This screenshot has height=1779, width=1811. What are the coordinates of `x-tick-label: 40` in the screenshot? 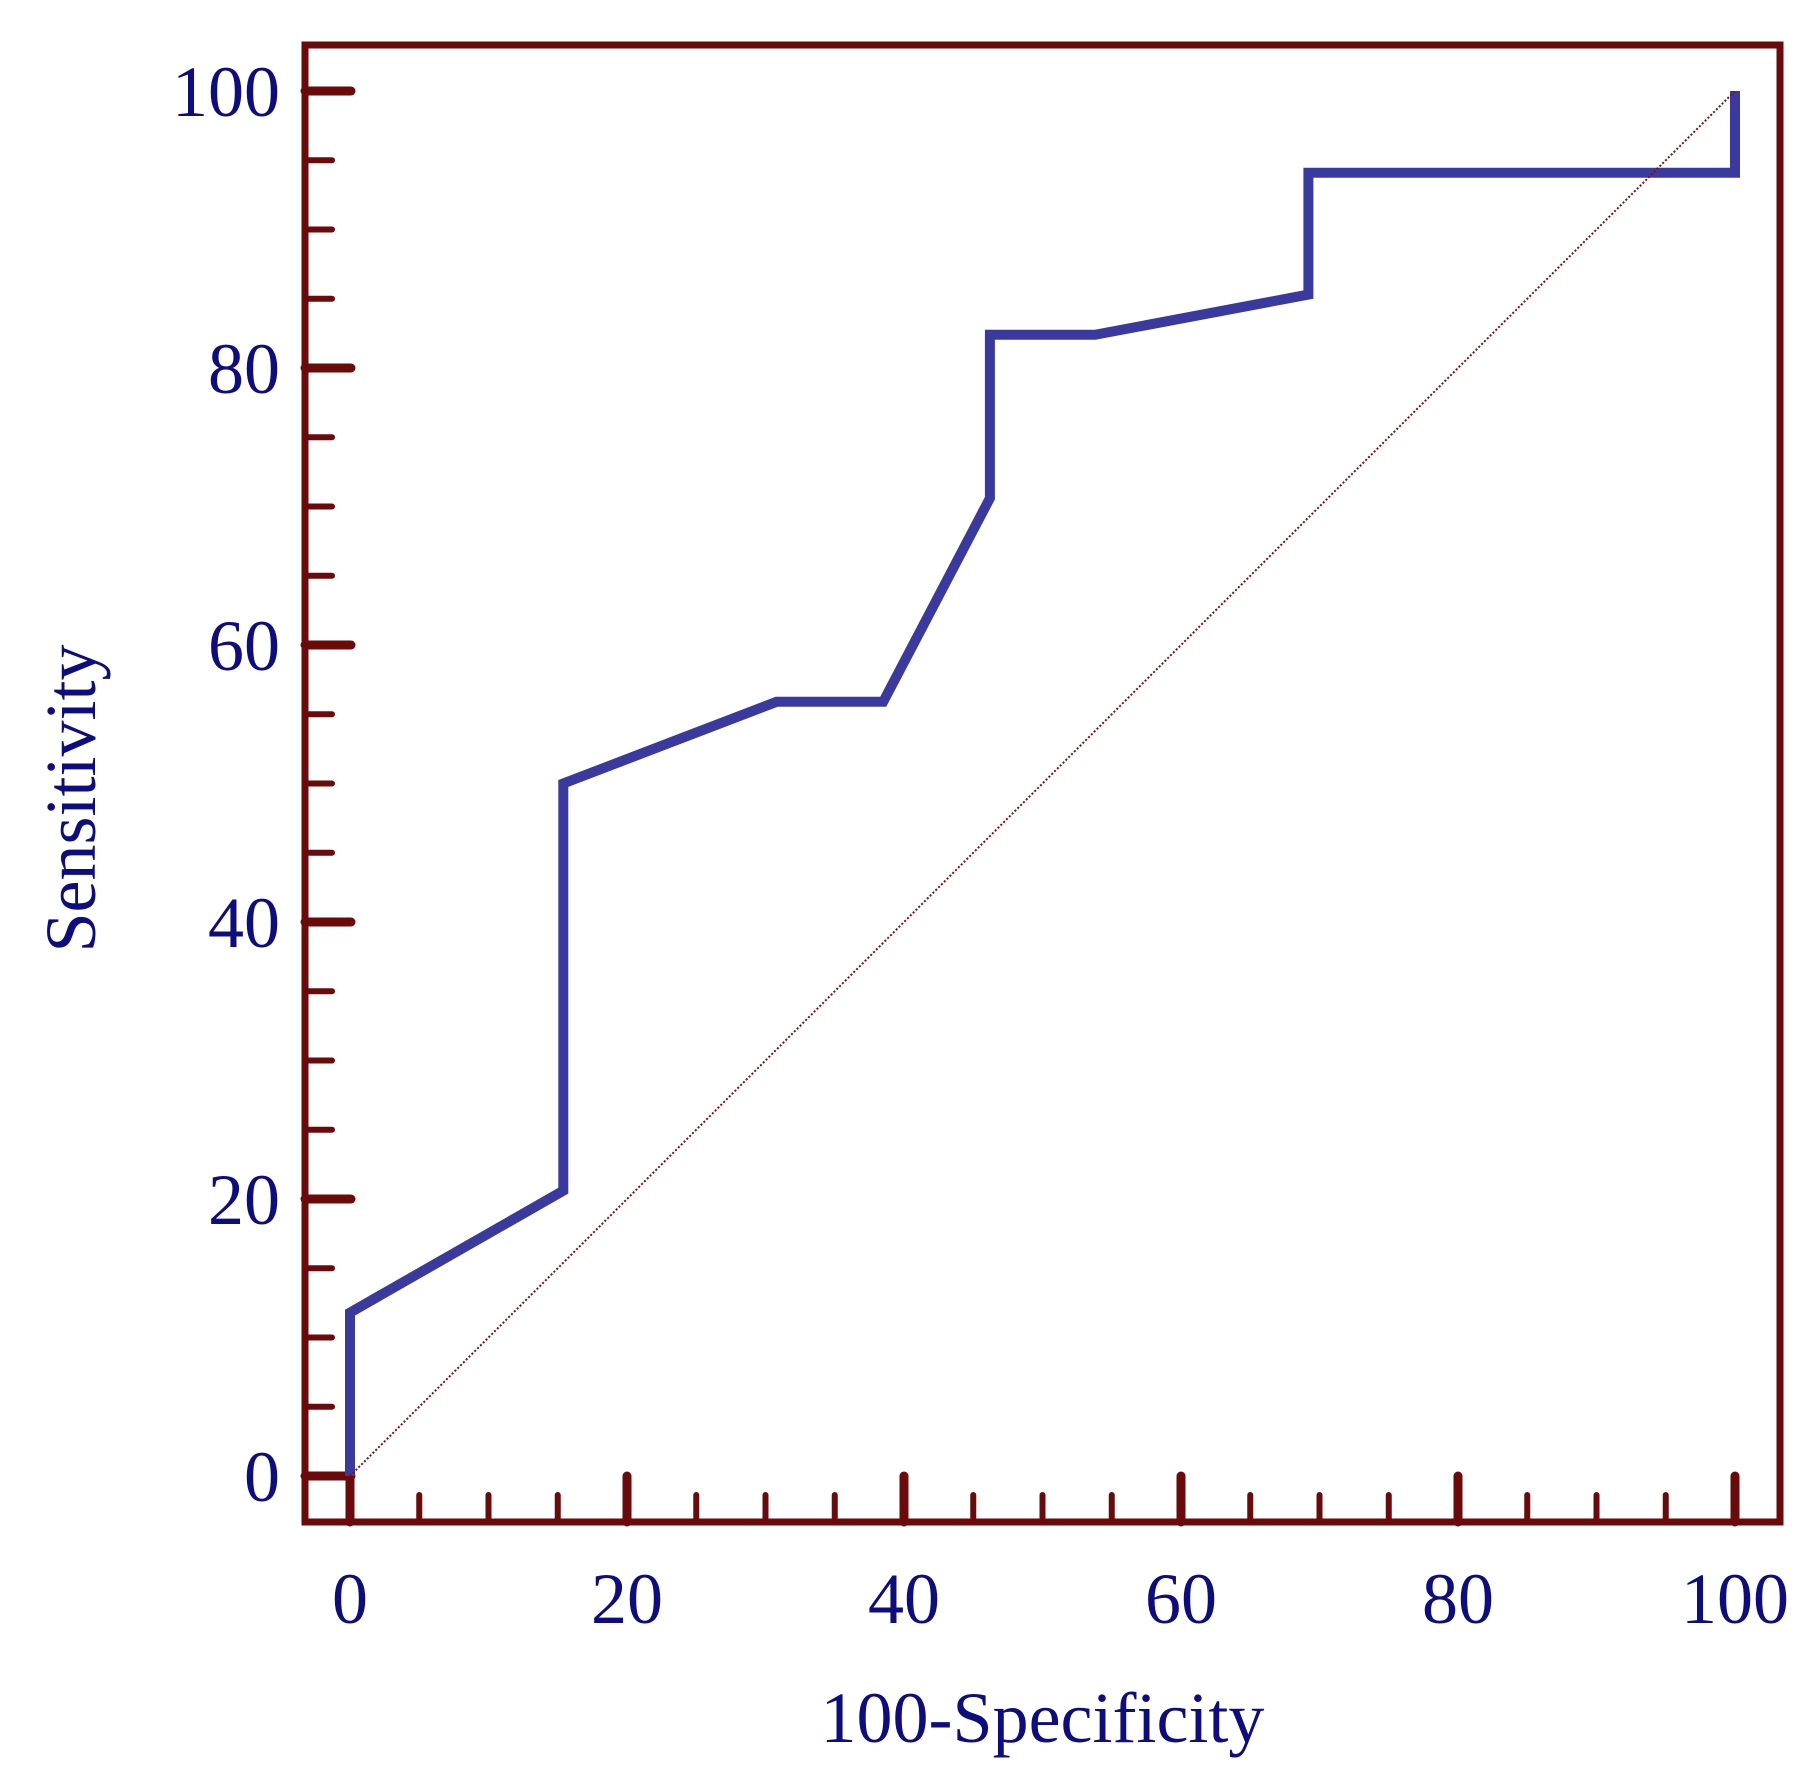 It's located at (904, 1599).